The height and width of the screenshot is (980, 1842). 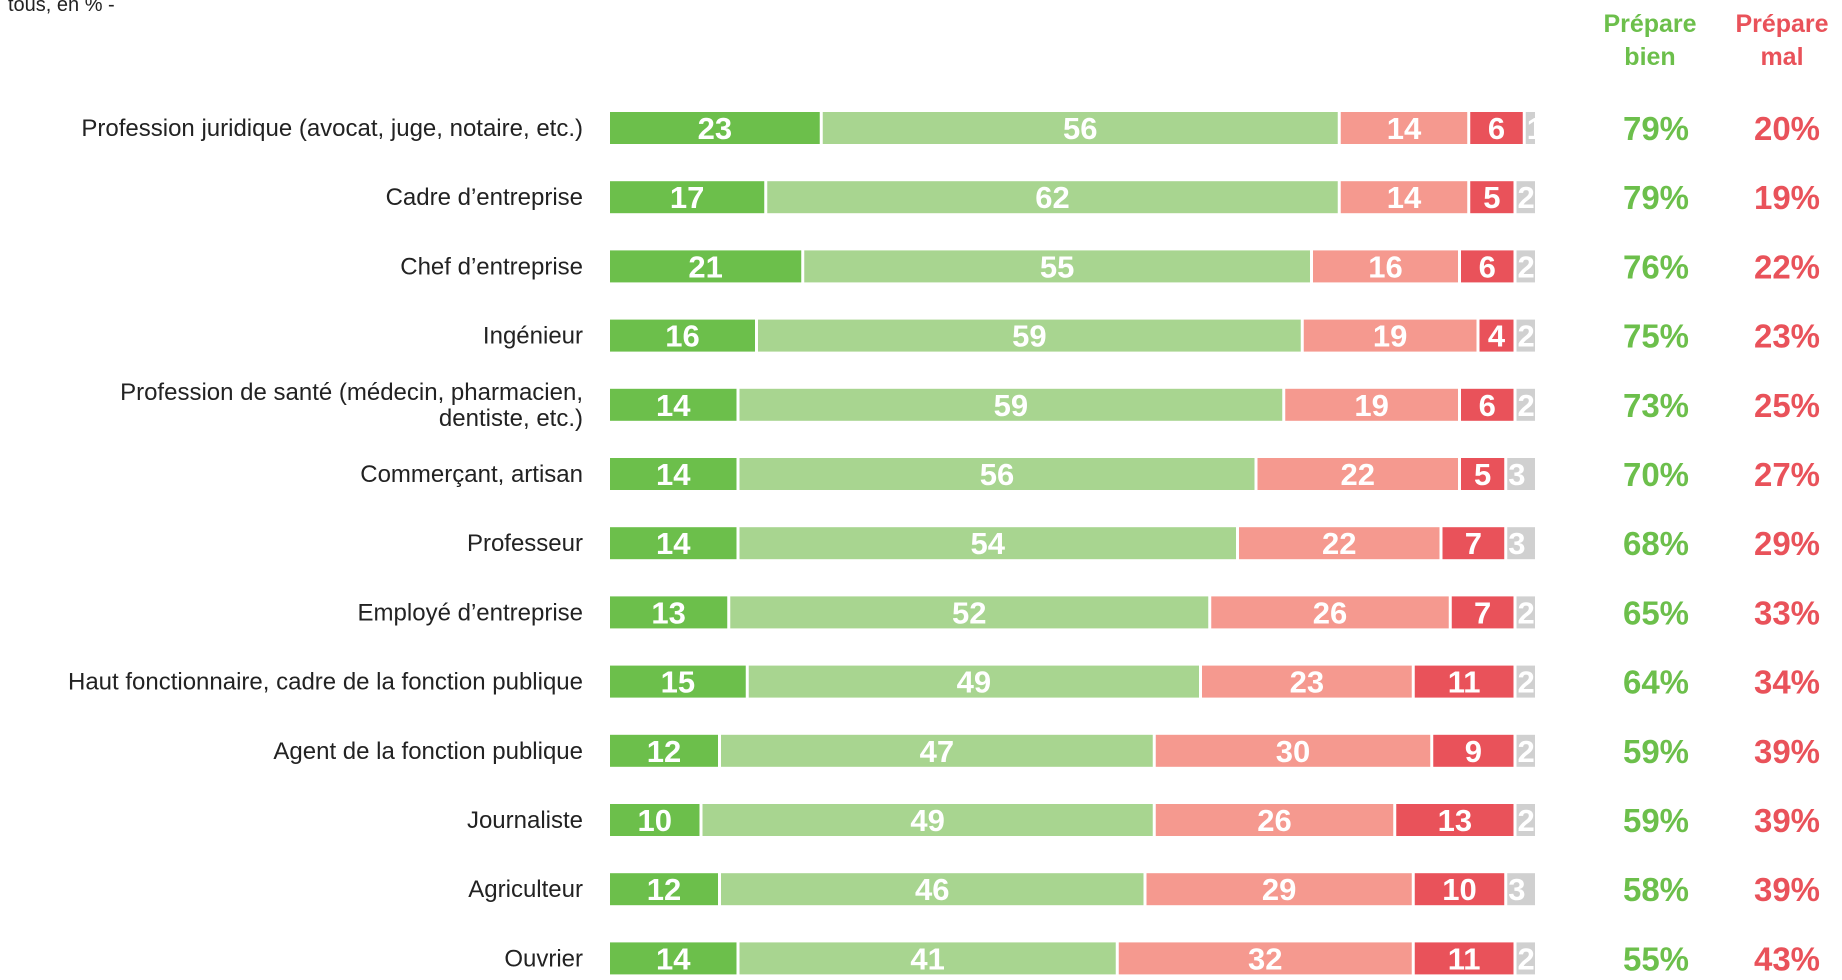 I want to click on segment-value-label: 62, so click(x=1052, y=197).